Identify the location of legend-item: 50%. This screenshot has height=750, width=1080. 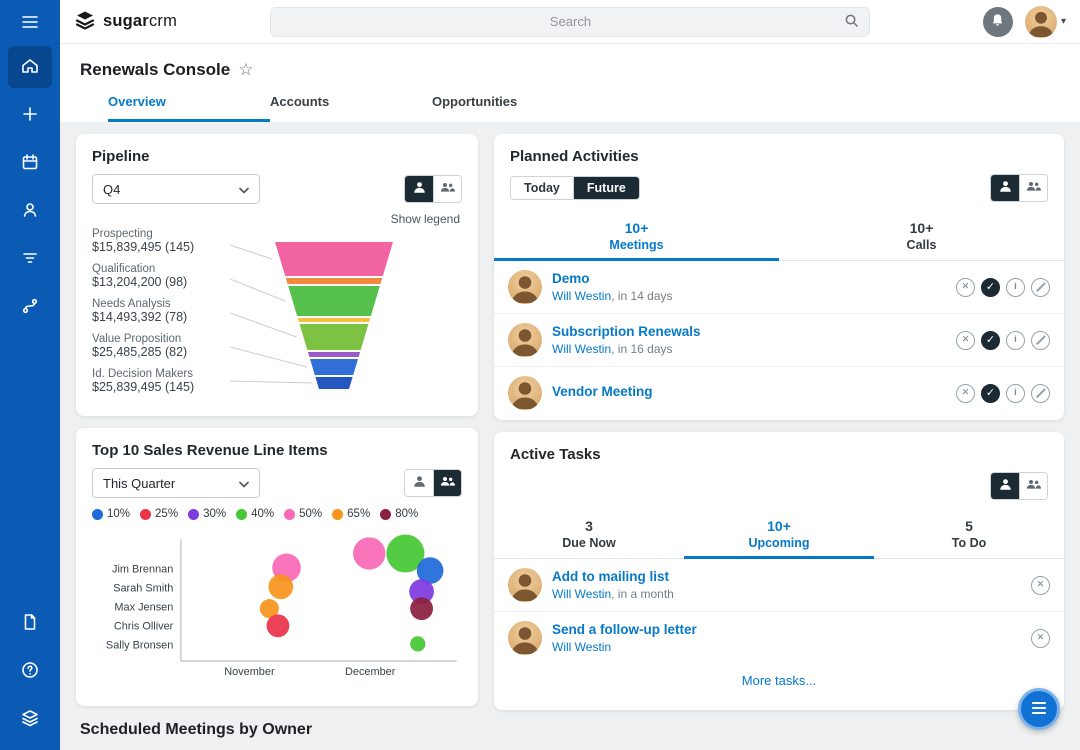
(303, 514).